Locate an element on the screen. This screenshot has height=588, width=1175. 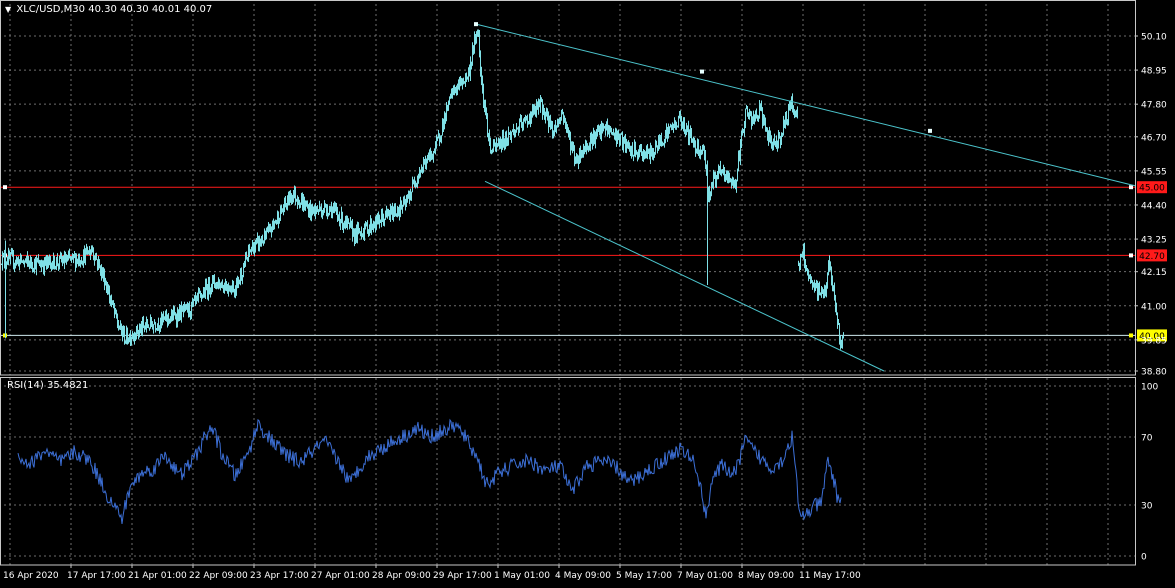
rsi-axis-label: 0 is located at coordinates (1144, 558).